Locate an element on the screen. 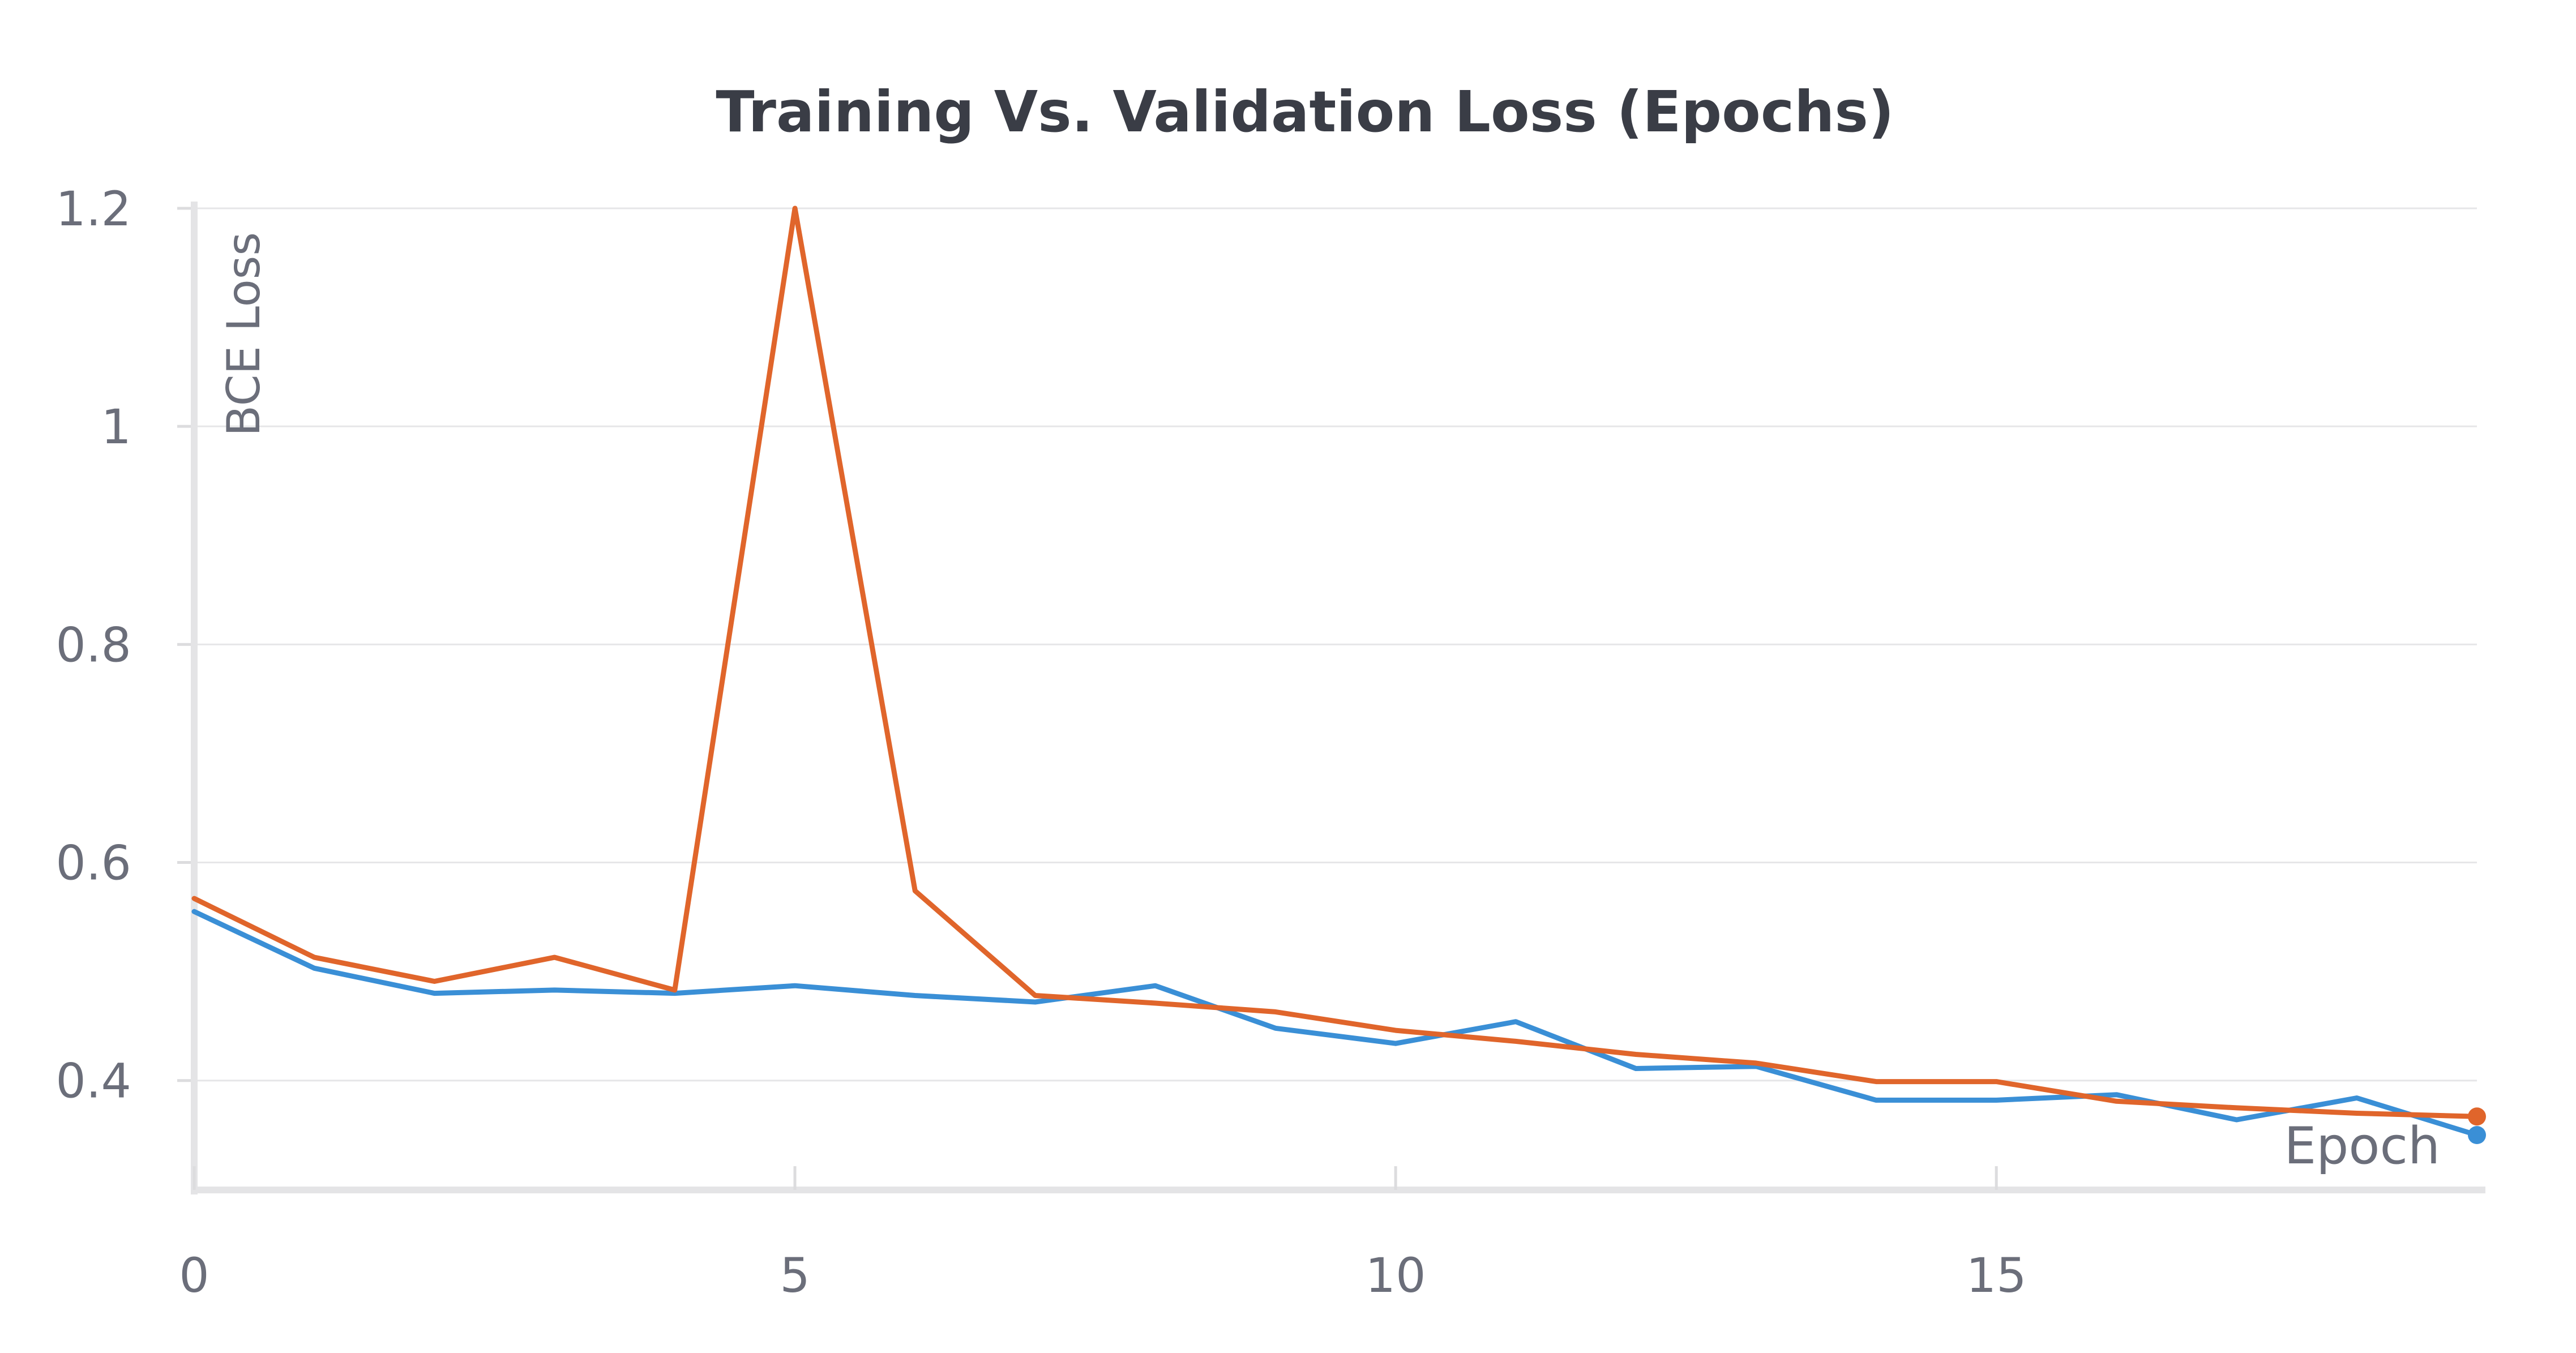  x-tick-label: 10 is located at coordinates (1396, 1275).